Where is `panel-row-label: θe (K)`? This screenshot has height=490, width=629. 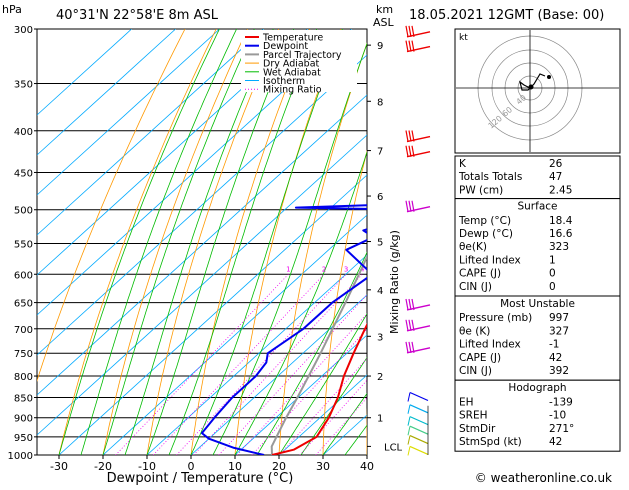 panel-row-label: θe (K) is located at coordinates (474, 331).